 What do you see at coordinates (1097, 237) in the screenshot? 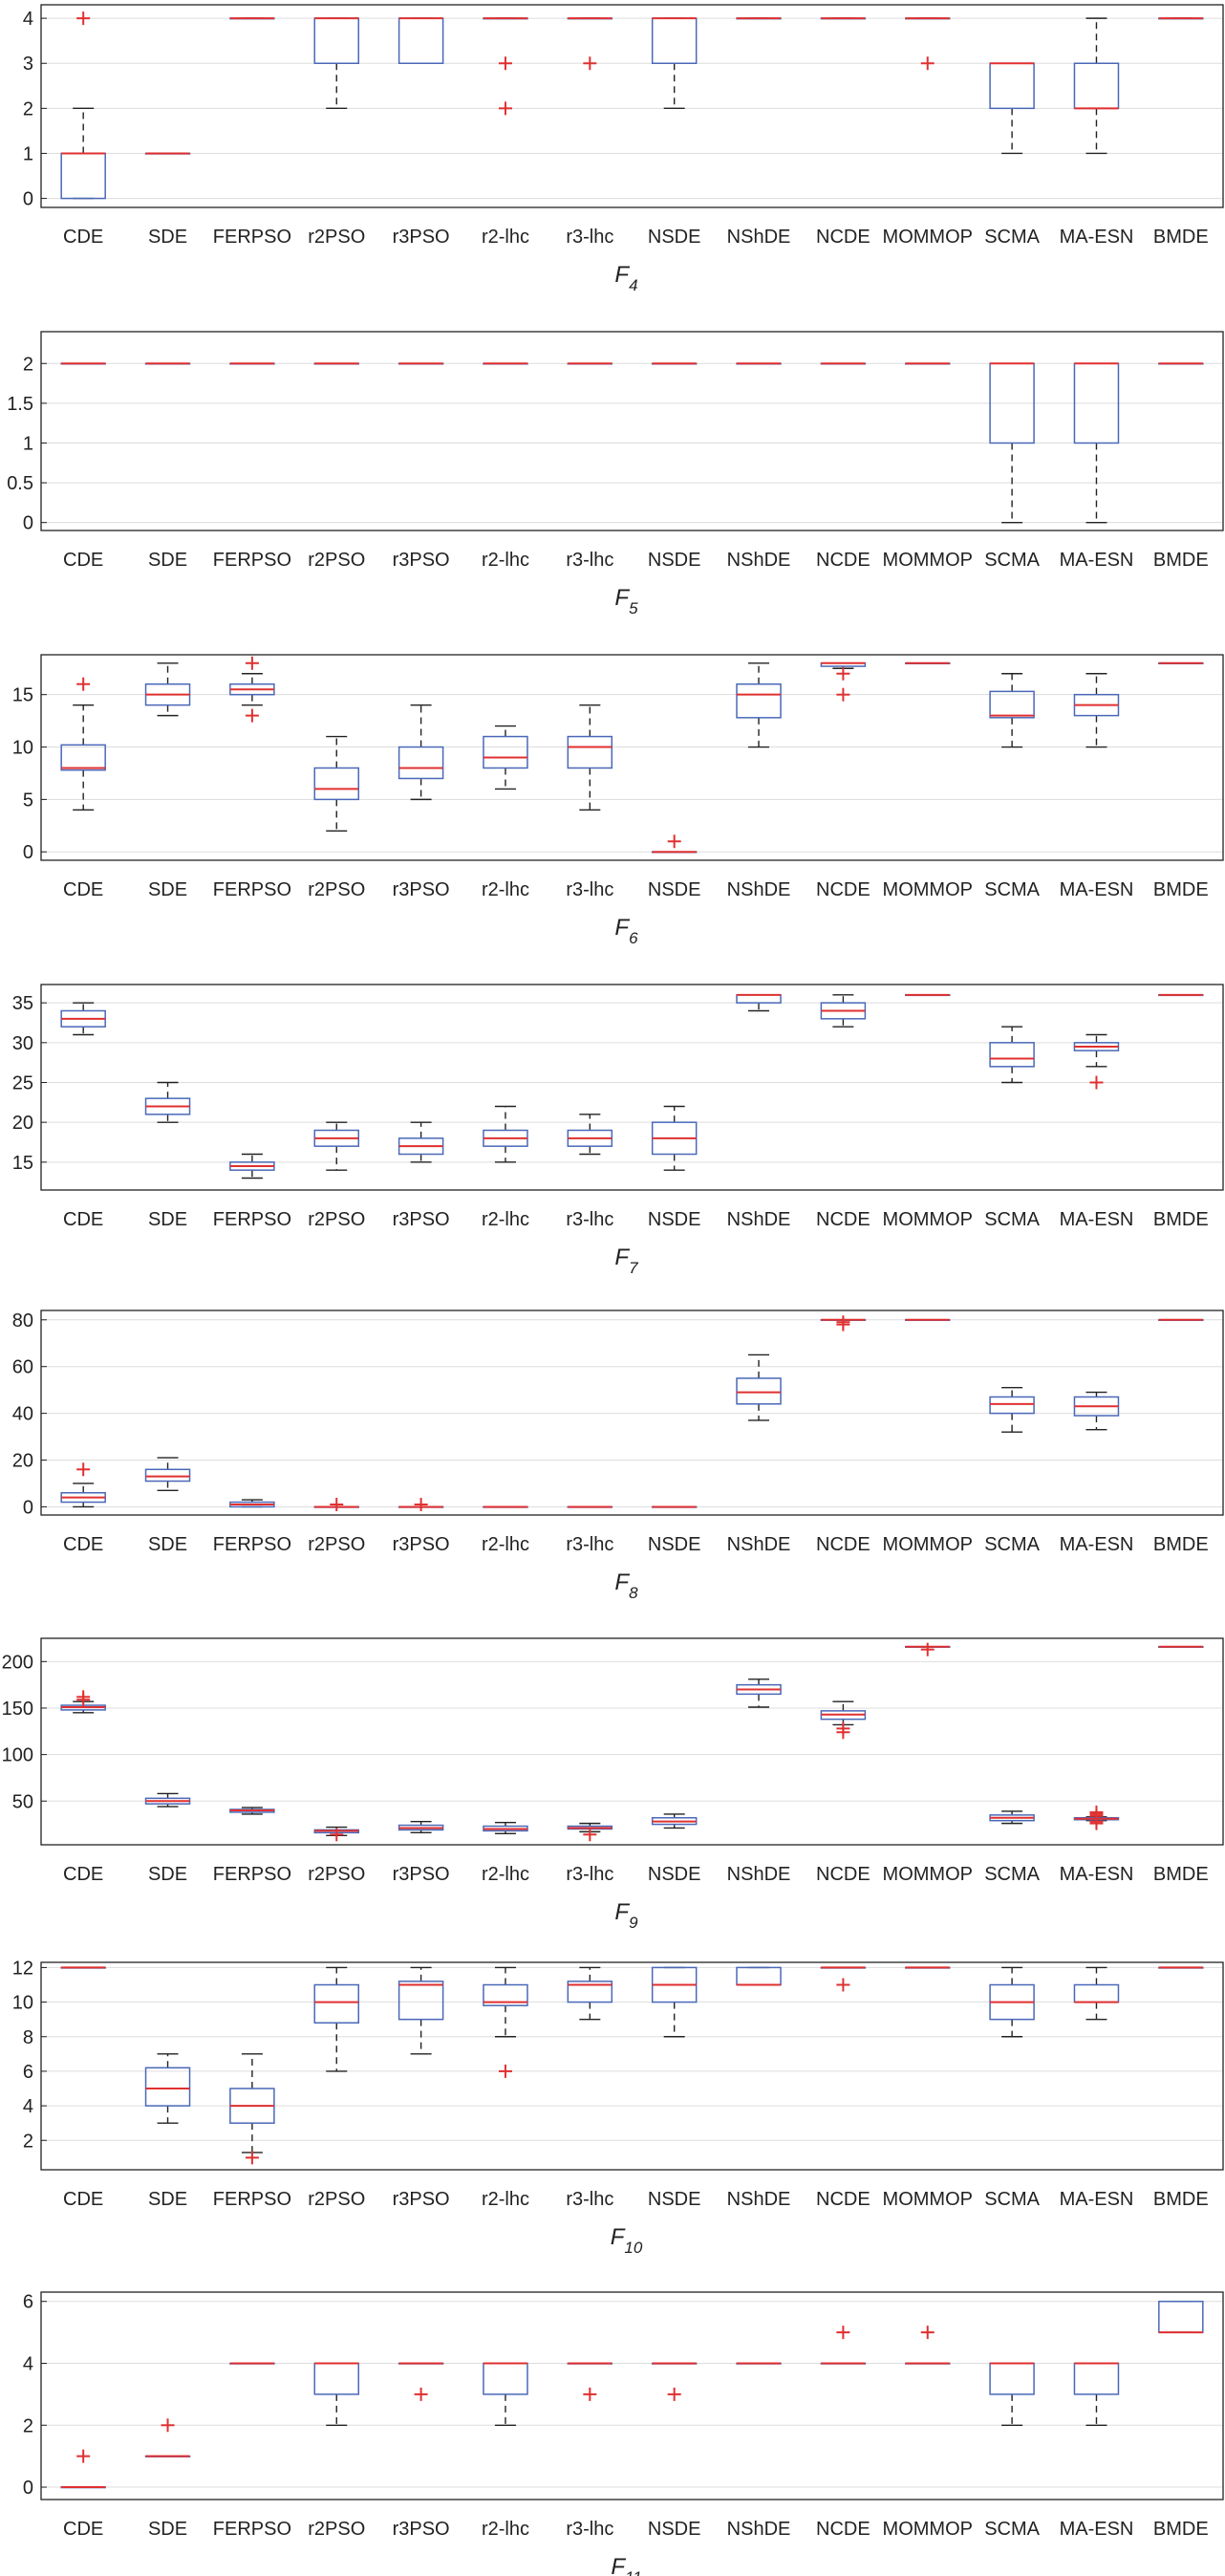
I see `x-tick-label: MA-ESN` at bounding box center [1097, 237].